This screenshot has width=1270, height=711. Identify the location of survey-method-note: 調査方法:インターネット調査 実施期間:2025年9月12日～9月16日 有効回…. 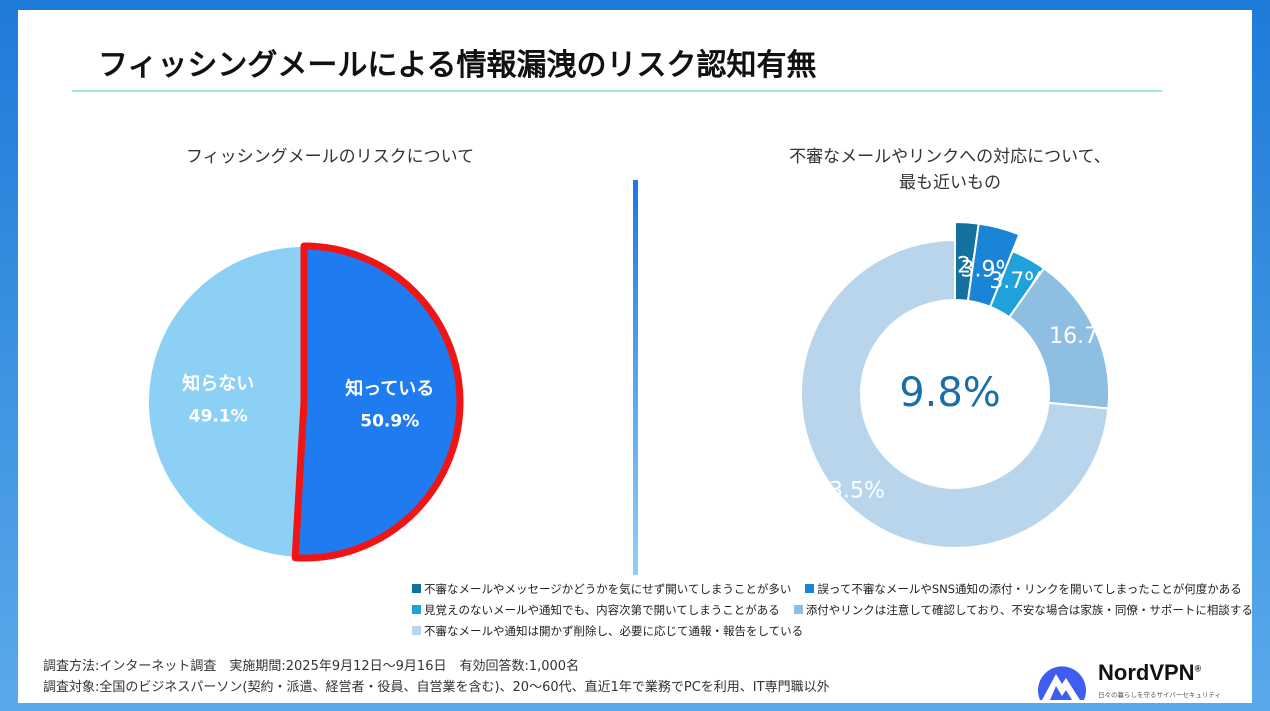
(311, 666).